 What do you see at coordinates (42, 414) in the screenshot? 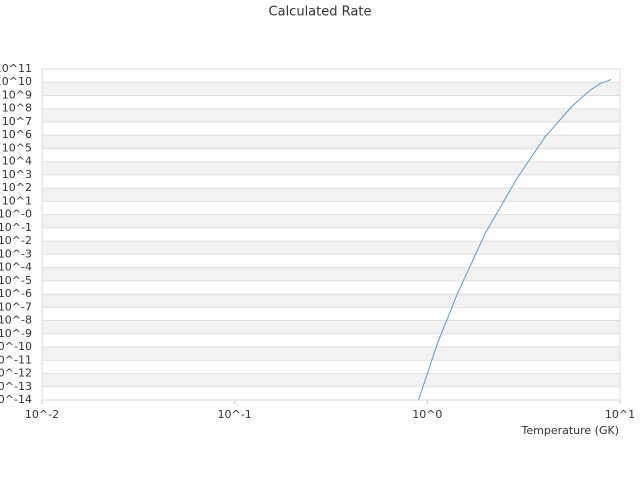
I see `x-tick-label: 10^-2` at bounding box center [42, 414].